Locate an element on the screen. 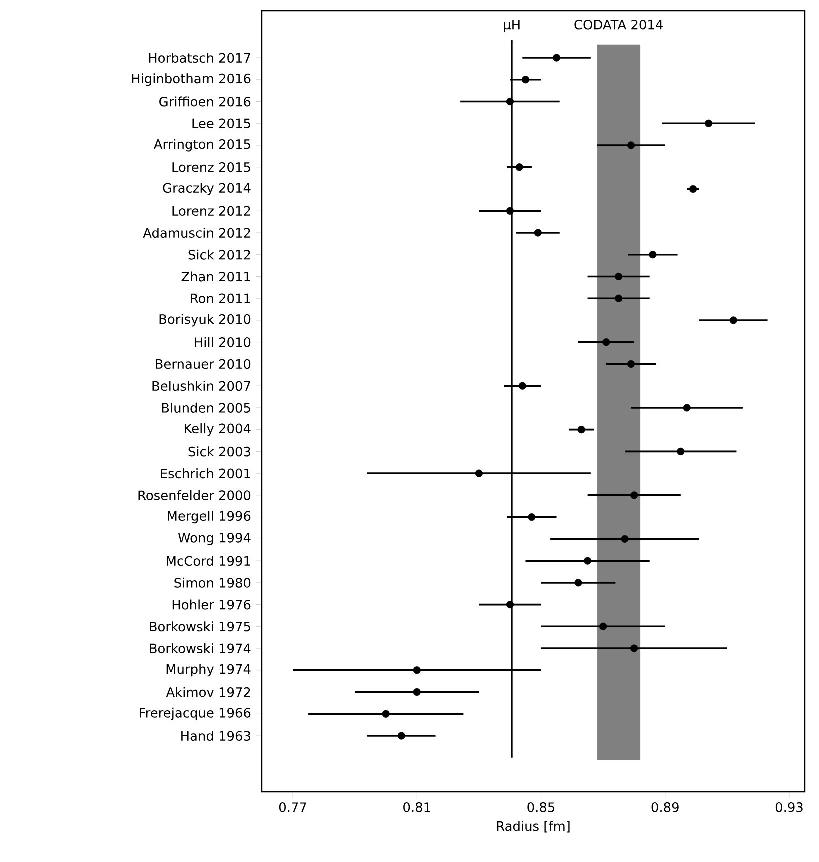  y-tick-label: Higinbotham 2016 is located at coordinates (191, 80).